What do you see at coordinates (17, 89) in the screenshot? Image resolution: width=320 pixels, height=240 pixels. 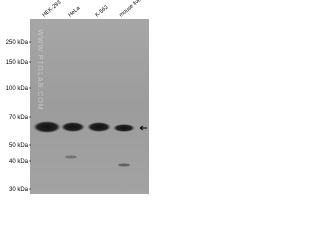 I see `marker-label: 100 kDa` at bounding box center [17, 89].